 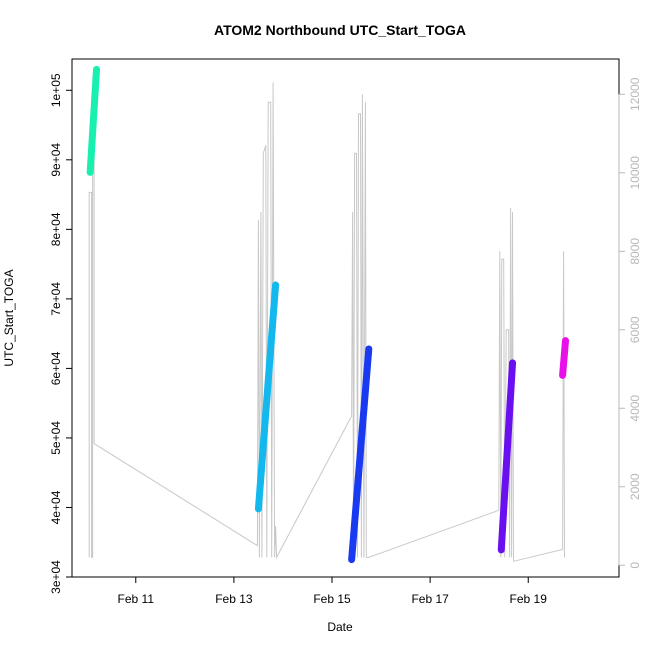 I want to click on y2-tick-label: 0, so click(x=635, y=565).